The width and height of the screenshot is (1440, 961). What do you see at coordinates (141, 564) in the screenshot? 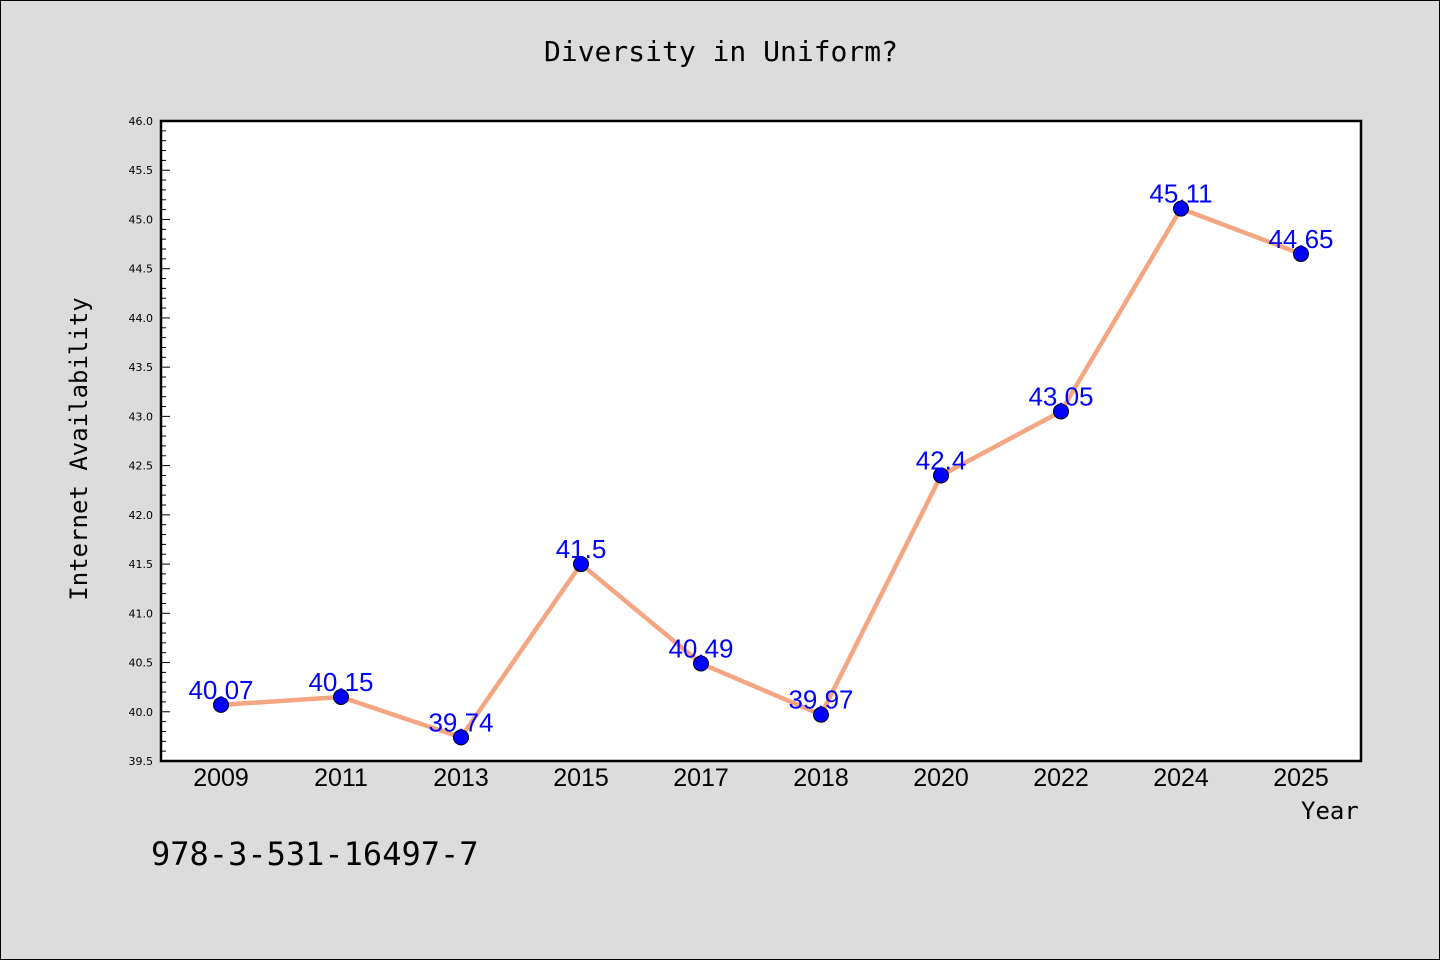
I see `y-tick-label: 41.5` at bounding box center [141, 564].